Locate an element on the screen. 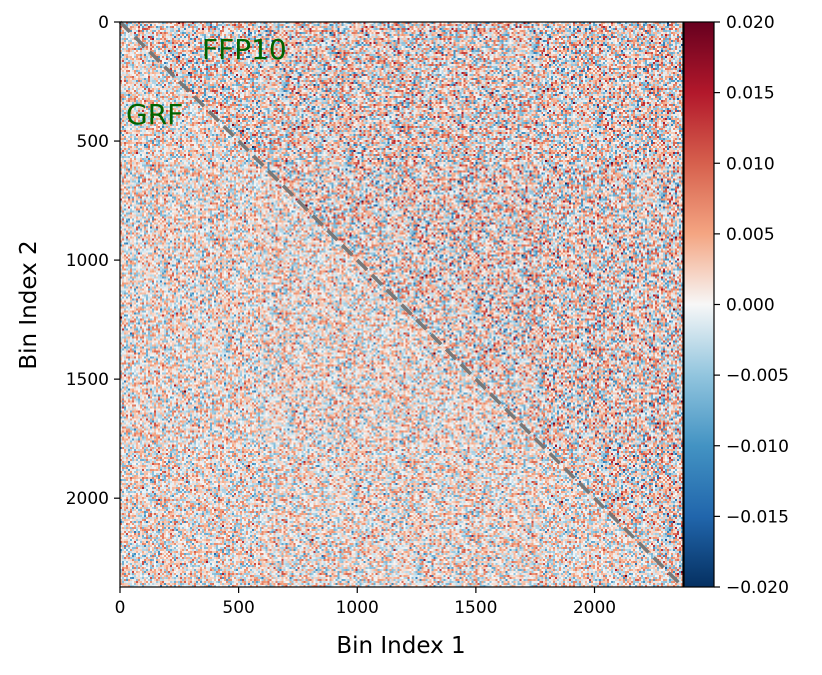  y-axis: 0 500 1000 1500 2000 is located at coordinates (93, 261).